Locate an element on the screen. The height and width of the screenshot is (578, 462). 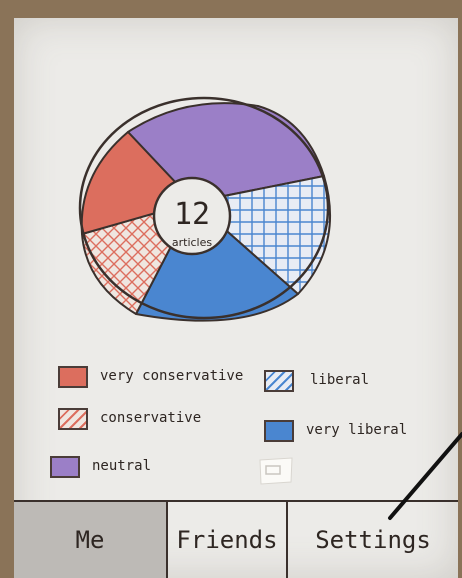
bottom-tab-bar: Me Friends Settings is located at coordinates (236, 539).